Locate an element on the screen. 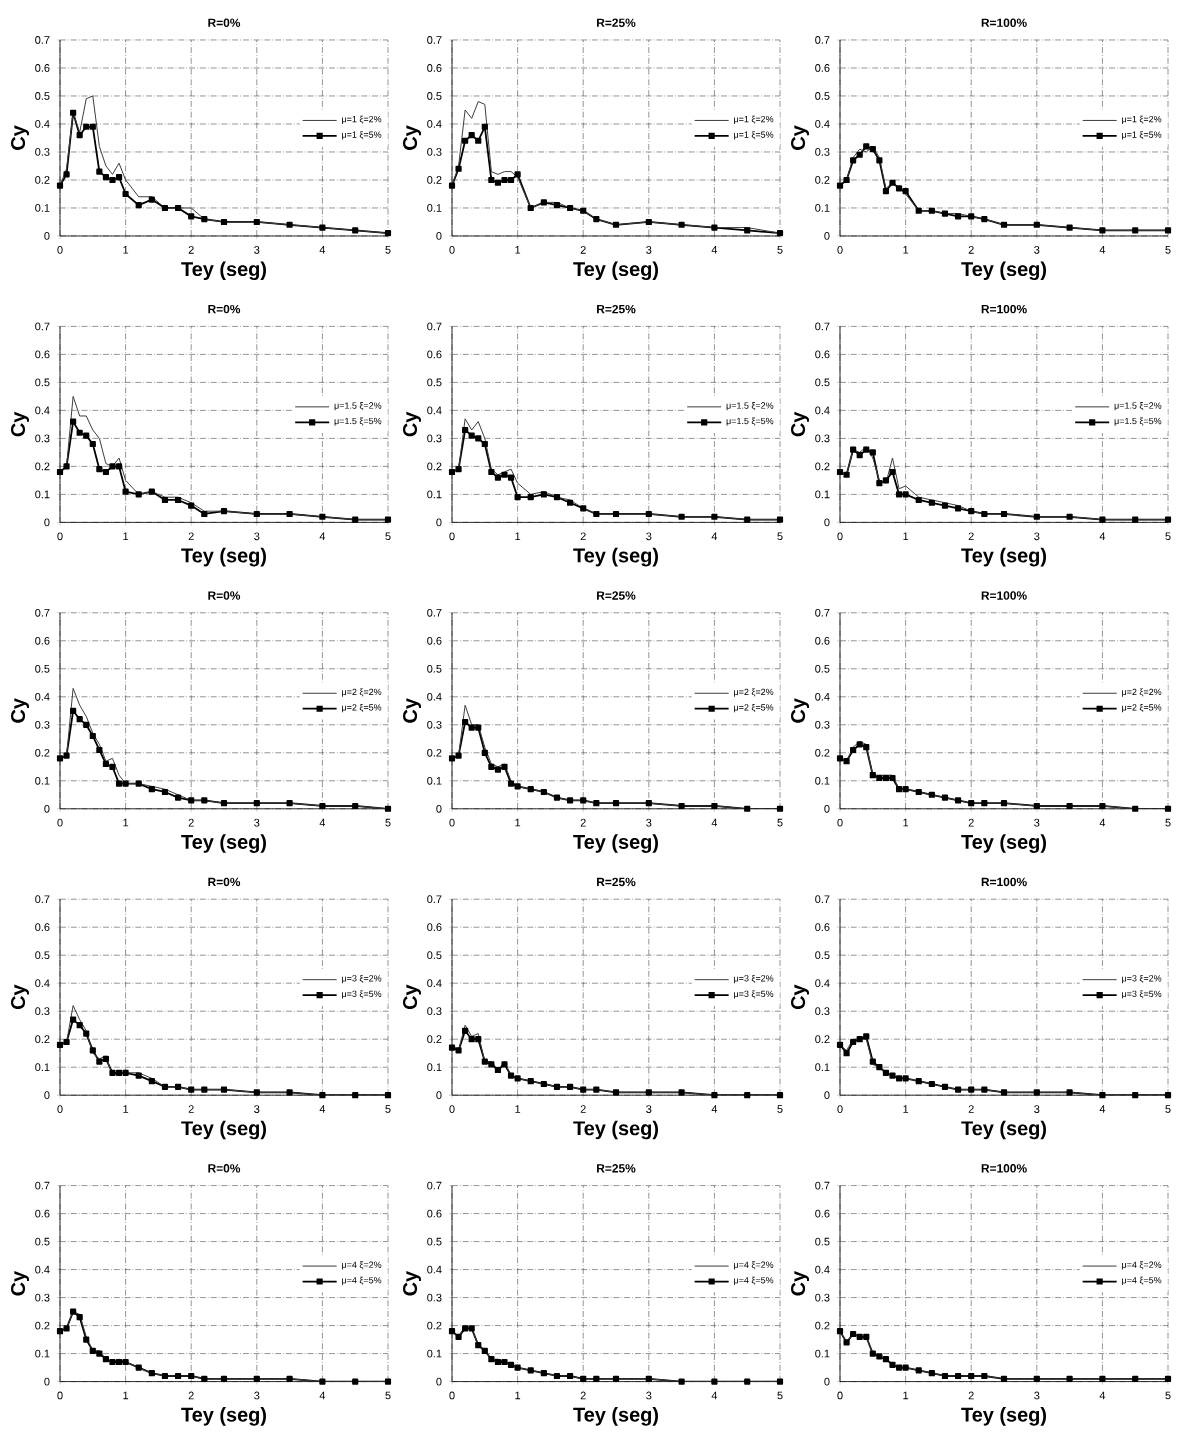 The image size is (1184, 1432). legend-label: μ=3 ξ=2% is located at coordinates (754, 979).